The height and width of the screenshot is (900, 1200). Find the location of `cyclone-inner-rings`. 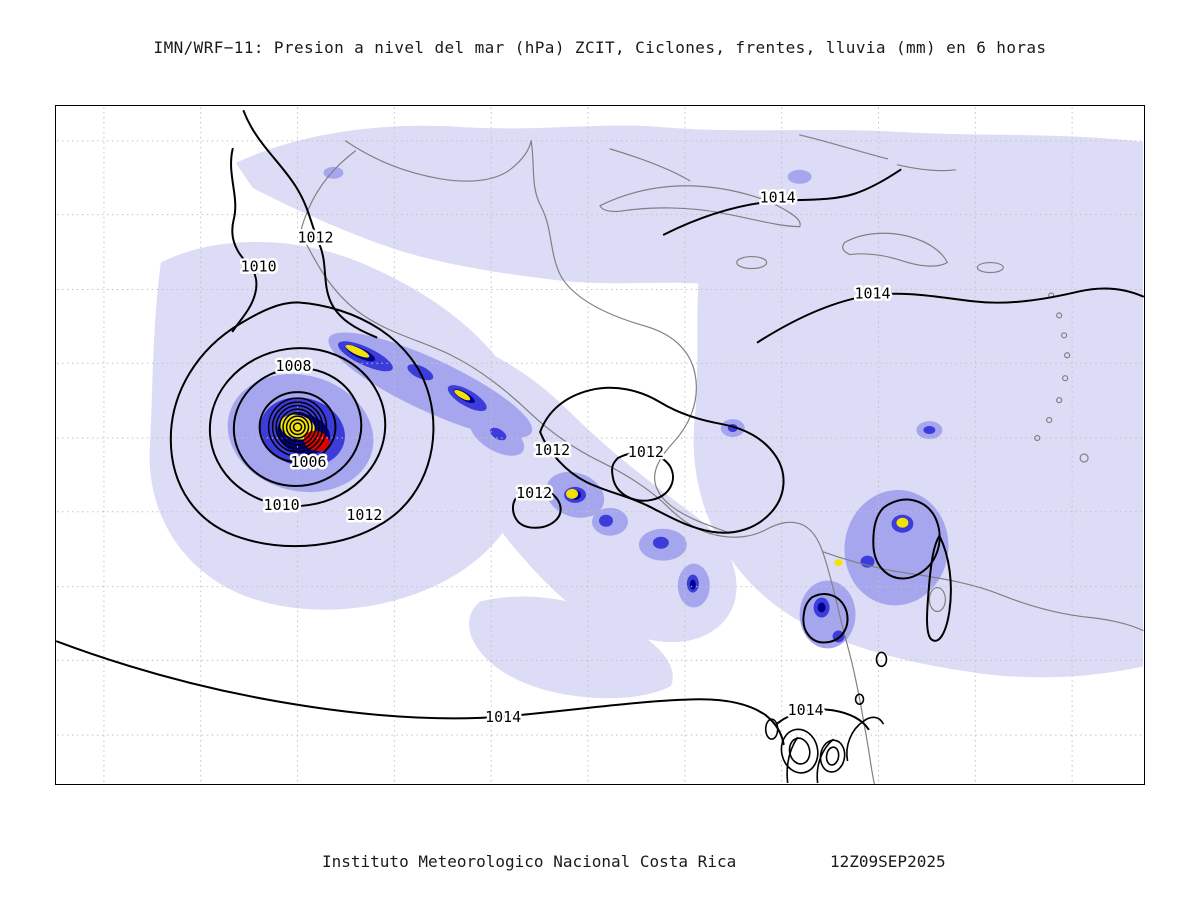

cyclone-inner-rings is located at coordinates (297, 427).